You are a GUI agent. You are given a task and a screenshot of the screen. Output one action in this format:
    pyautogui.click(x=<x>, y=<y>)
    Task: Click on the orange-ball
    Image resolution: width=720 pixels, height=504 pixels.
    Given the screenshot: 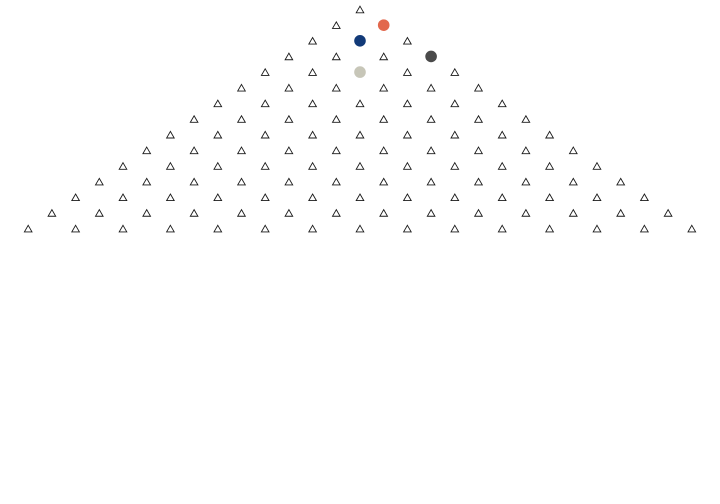 What is the action you would take?
    pyautogui.click(x=383, y=25)
    